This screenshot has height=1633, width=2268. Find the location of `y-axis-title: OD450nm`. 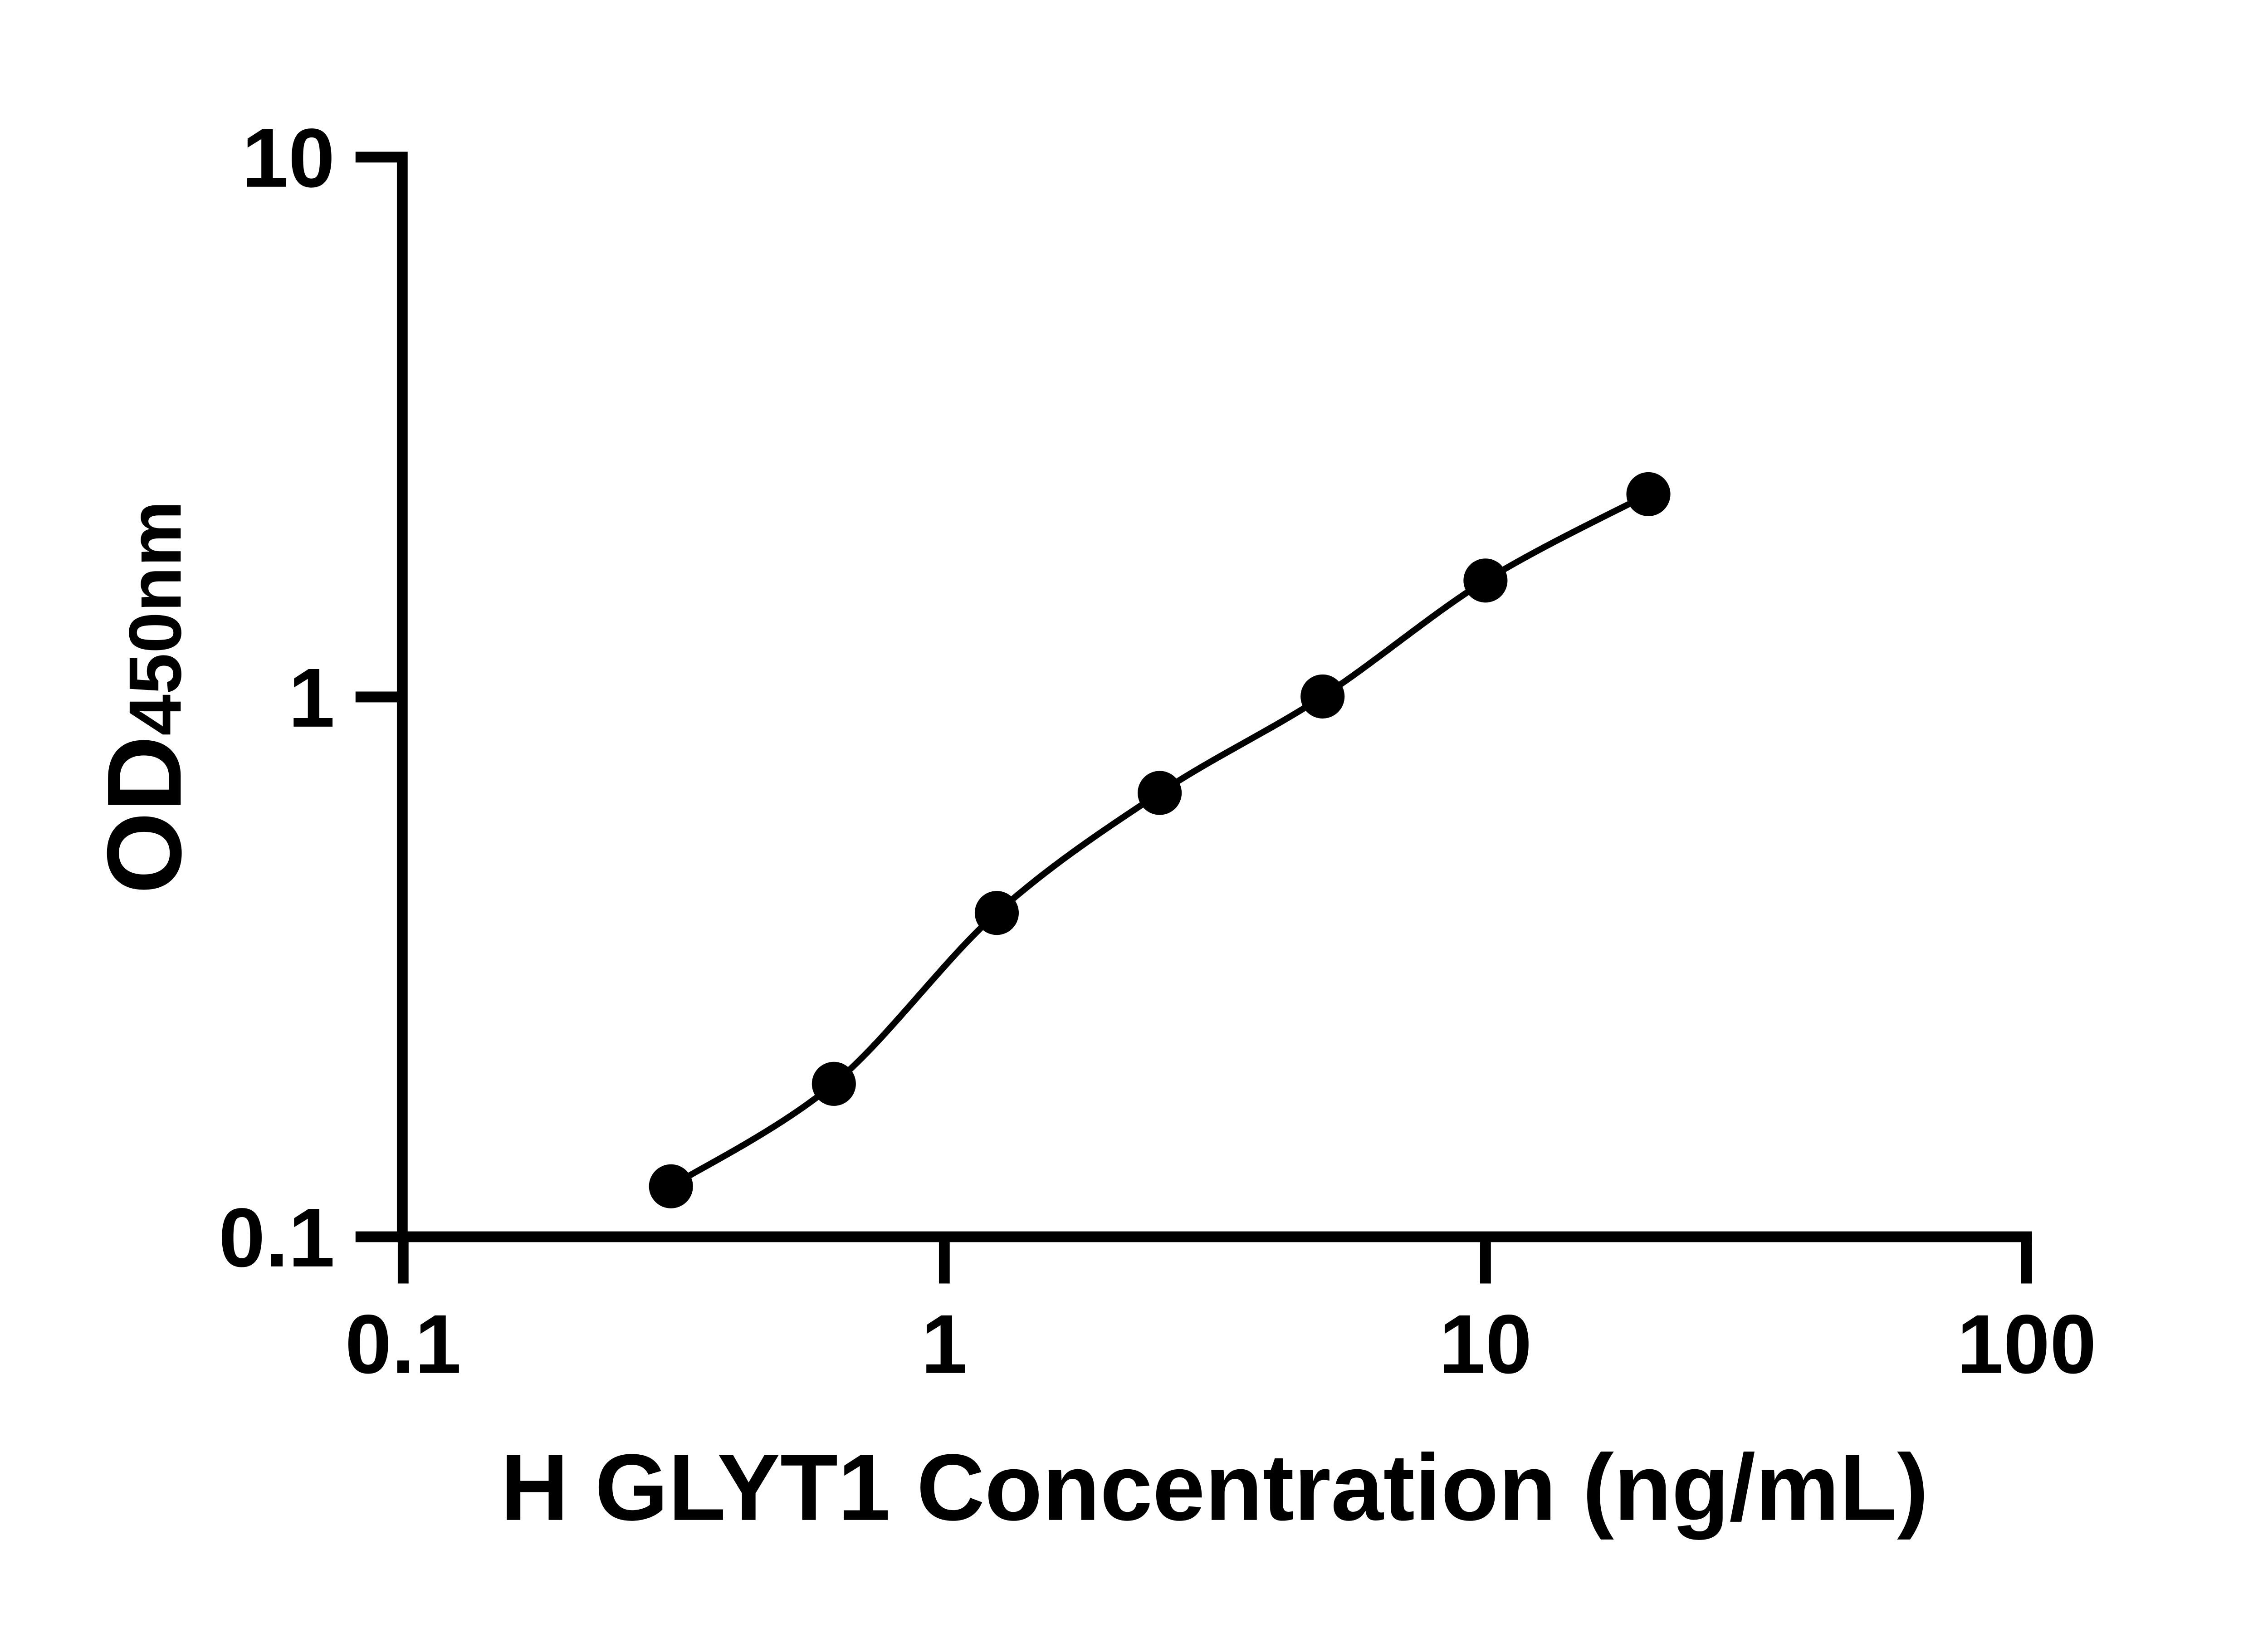

y-axis-title: OD450nm is located at coordinates (144, 697).